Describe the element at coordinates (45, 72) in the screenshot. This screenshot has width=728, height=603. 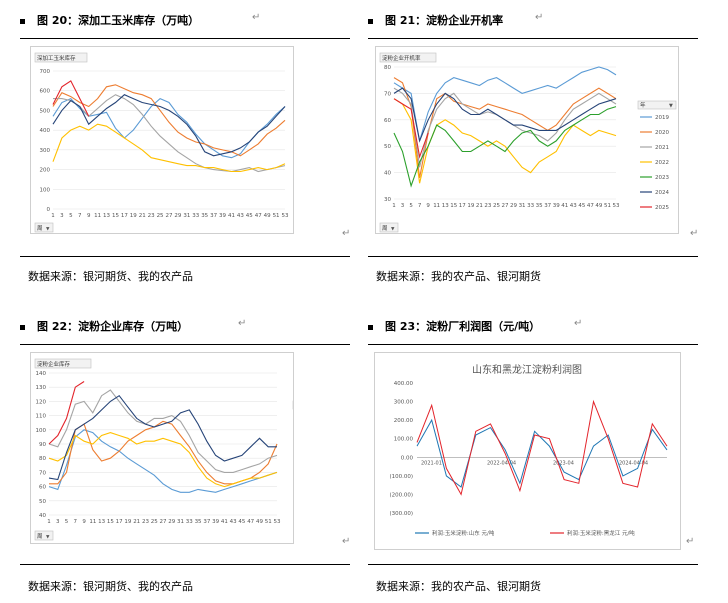
I see `y-tick-label: 700` at that location.